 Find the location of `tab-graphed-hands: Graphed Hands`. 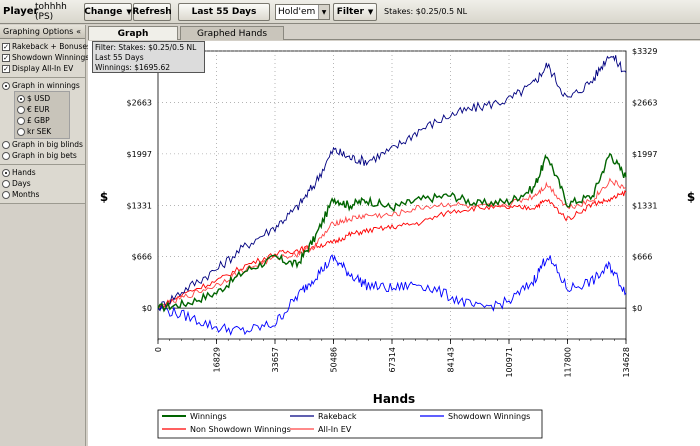

tab-graphed-hands: Graphed Hands is located at coordinates (232, 33).